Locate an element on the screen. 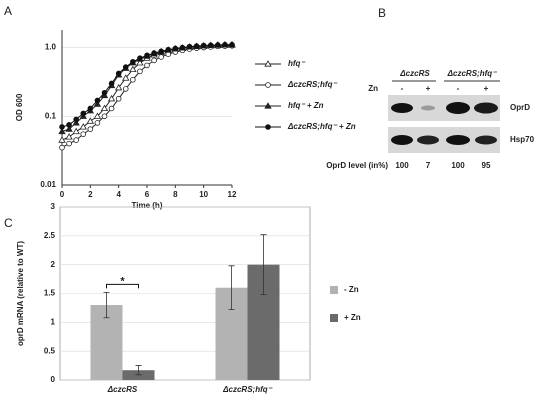  x-tick-label: 10 is located at coordinates (203, 194).